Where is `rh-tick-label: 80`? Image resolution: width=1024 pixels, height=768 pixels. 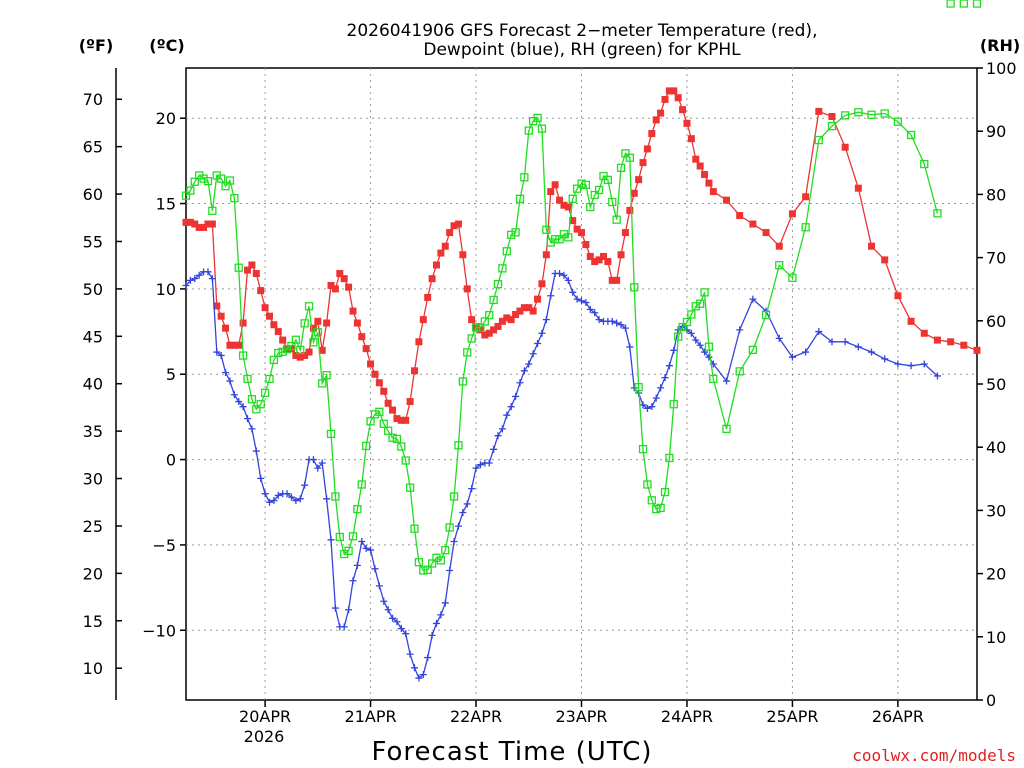
rh-tick-label: 80 is located at coordinates (996, 194).